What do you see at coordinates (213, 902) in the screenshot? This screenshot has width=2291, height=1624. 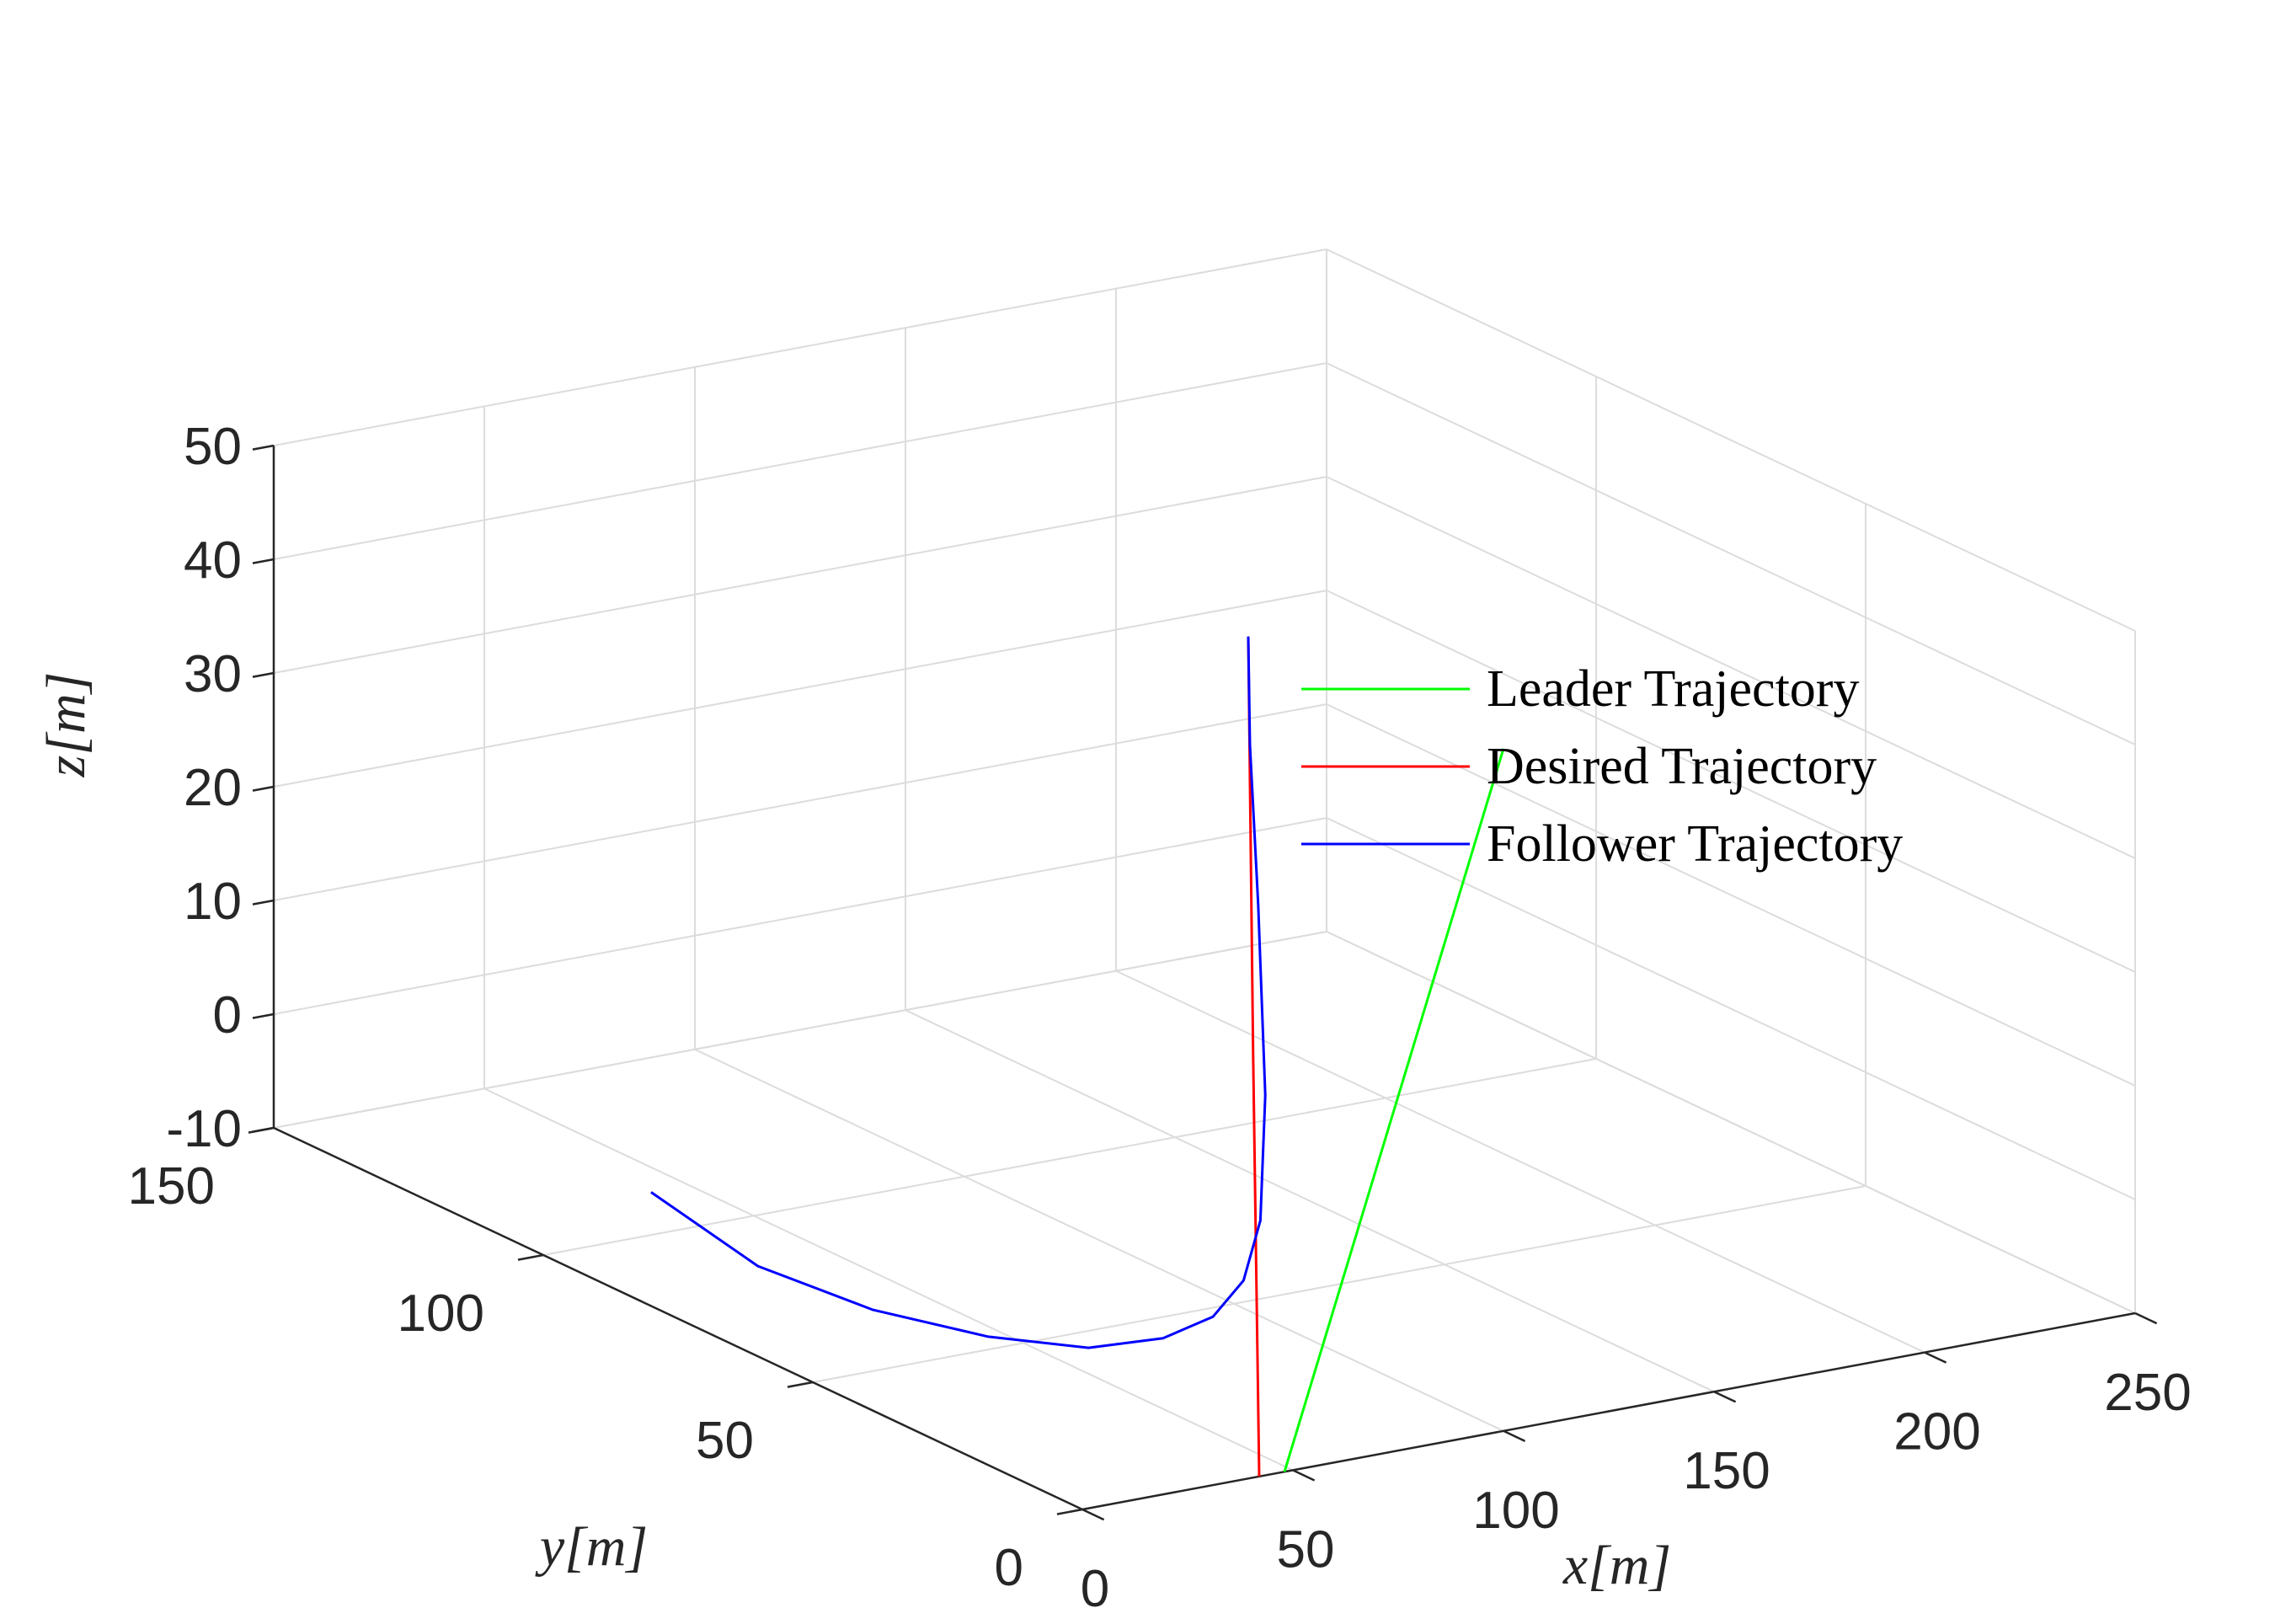 I see `z-tick-label: 10` at bounding box center [213, 902].